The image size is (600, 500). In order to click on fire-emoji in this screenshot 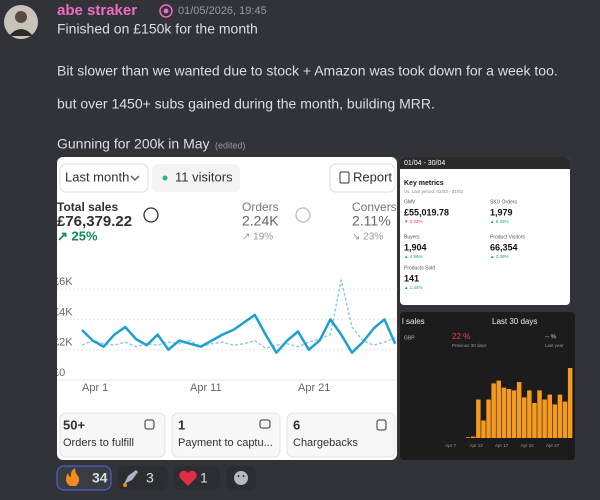, I will do `click(72, 477)`.